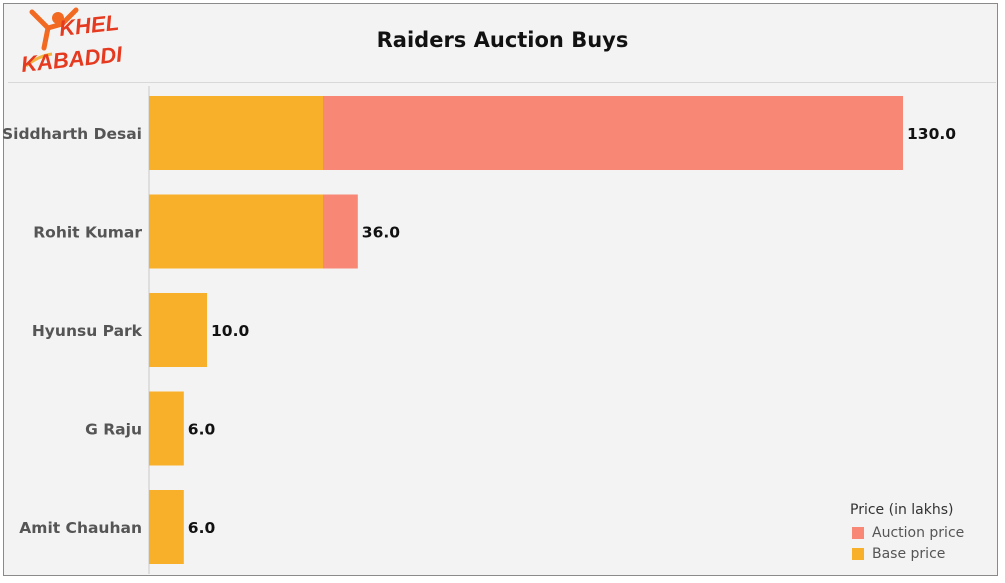 The height and width of the screenshot is (583, 1005). What do you see at coordinates (87, 233) in the screenshot?
I see `category-label-1: Rohit Kumar` at bounding box center [87, 233].